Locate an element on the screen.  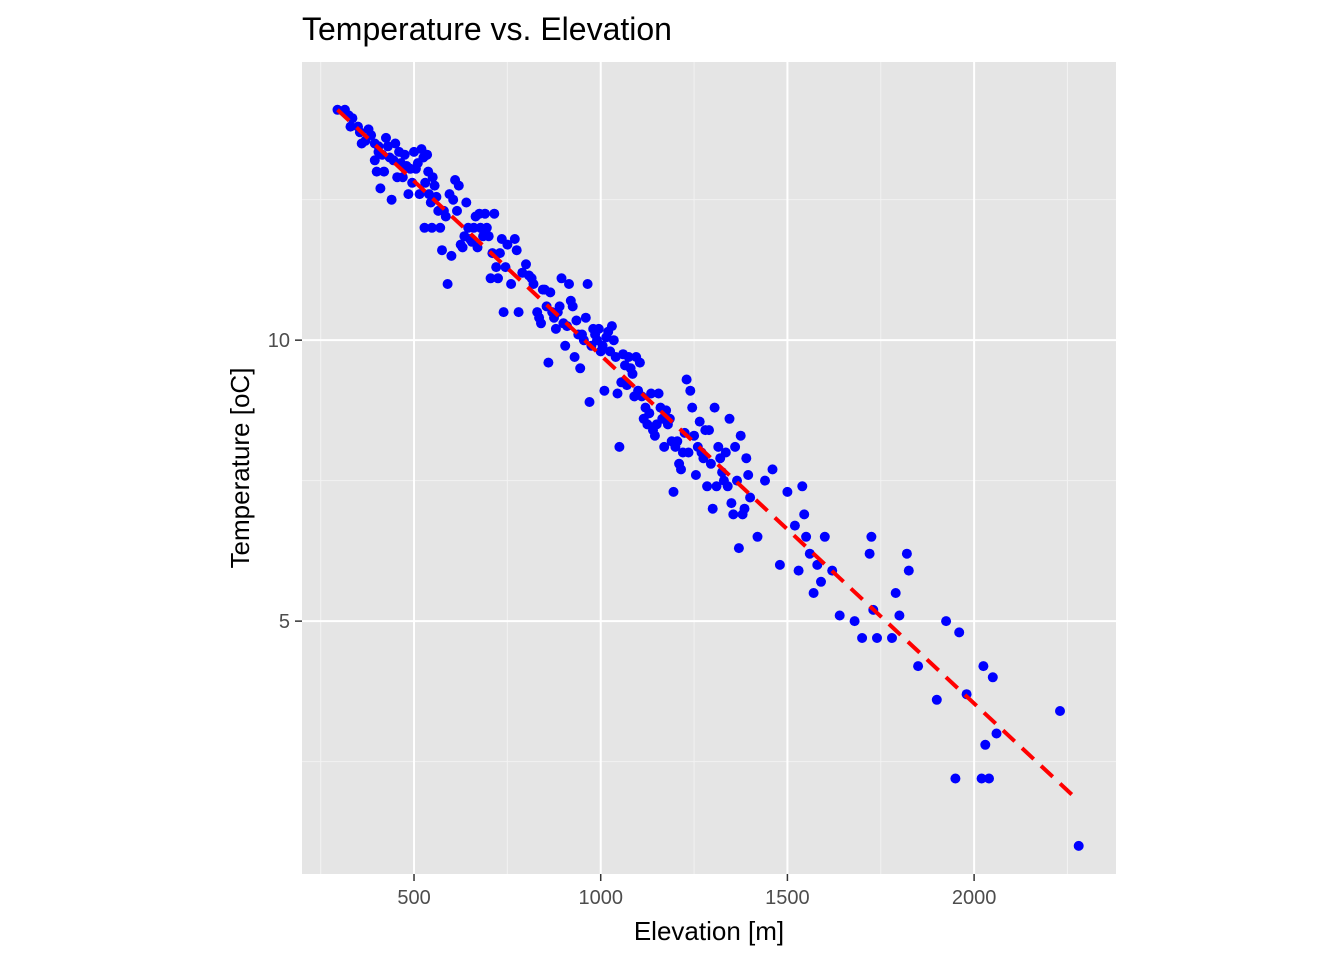
x-tick-label: 1000 is located at coordinates (600, 898).